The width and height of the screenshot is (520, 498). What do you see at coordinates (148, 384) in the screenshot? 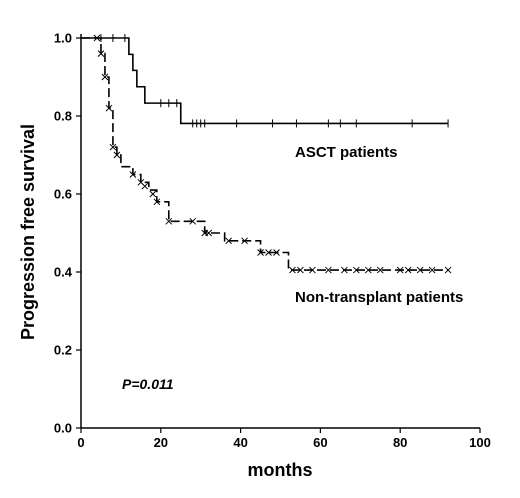
I see `p-value-annotation: P=0.011` at bounding box center [148, 384].